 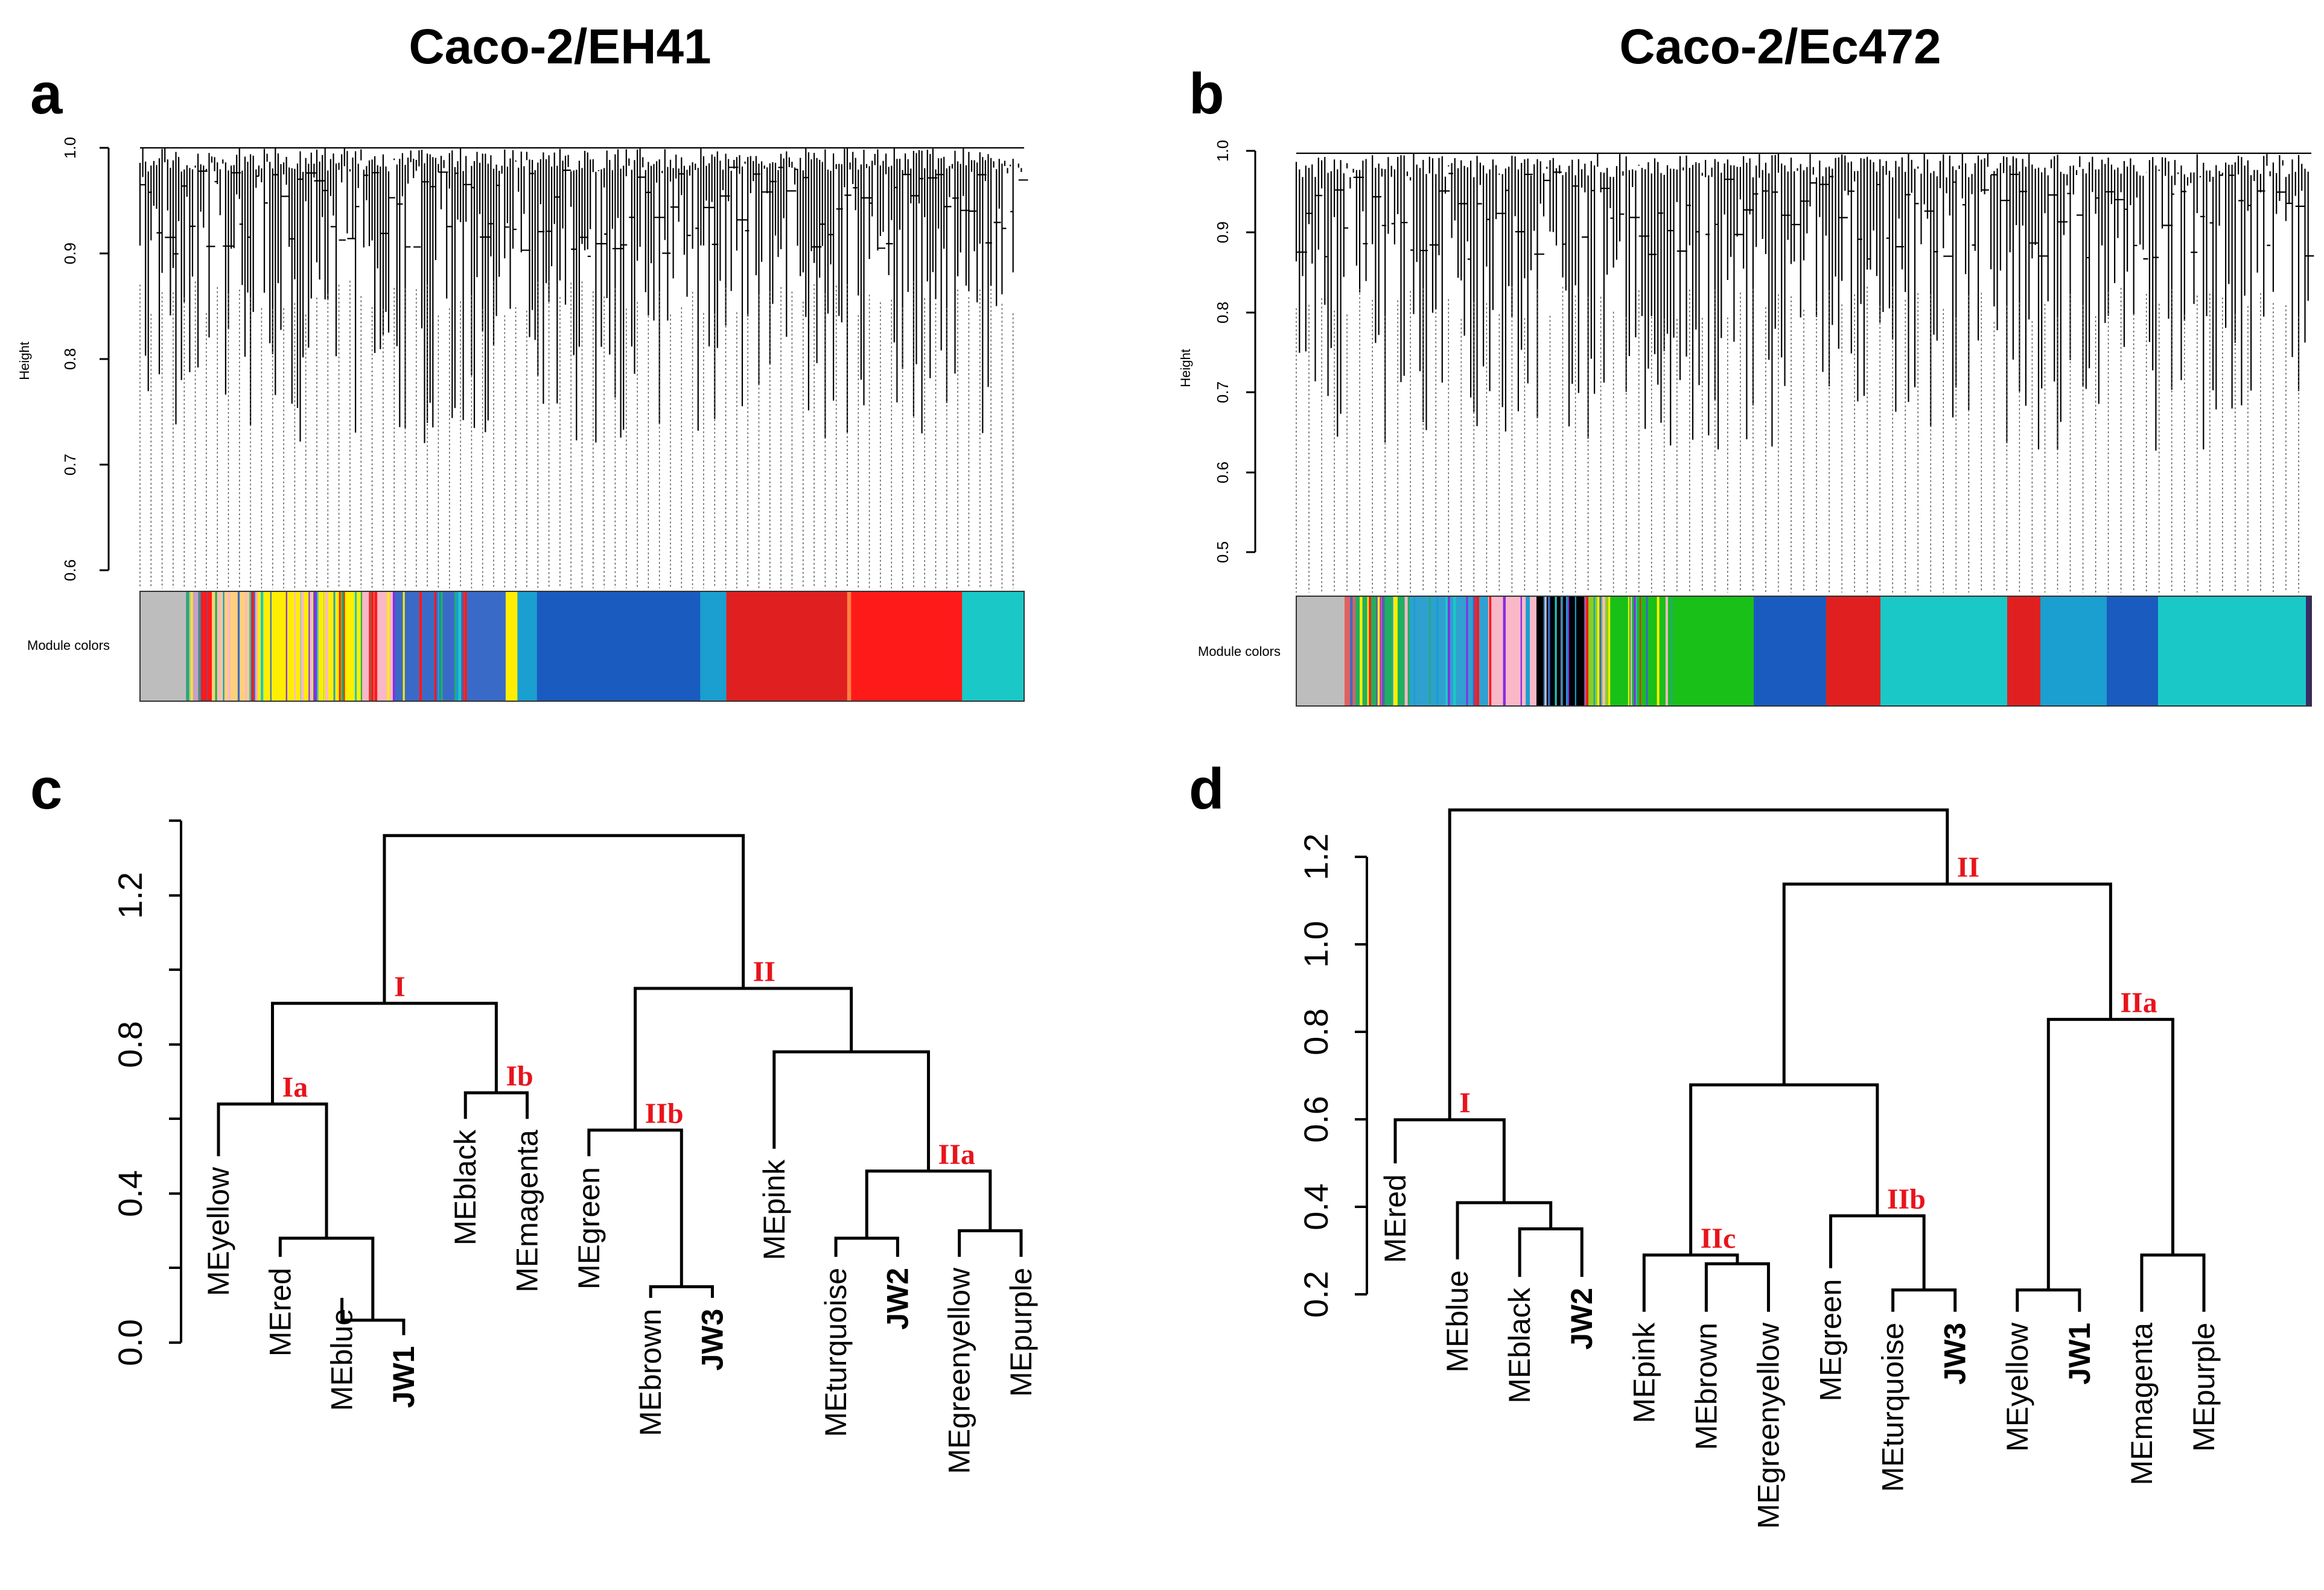 What do you see at coordinates (70, 253) in the screenshot?
I see `panel-a-ytick-label: 0.9` at bounding box center [70, 253].